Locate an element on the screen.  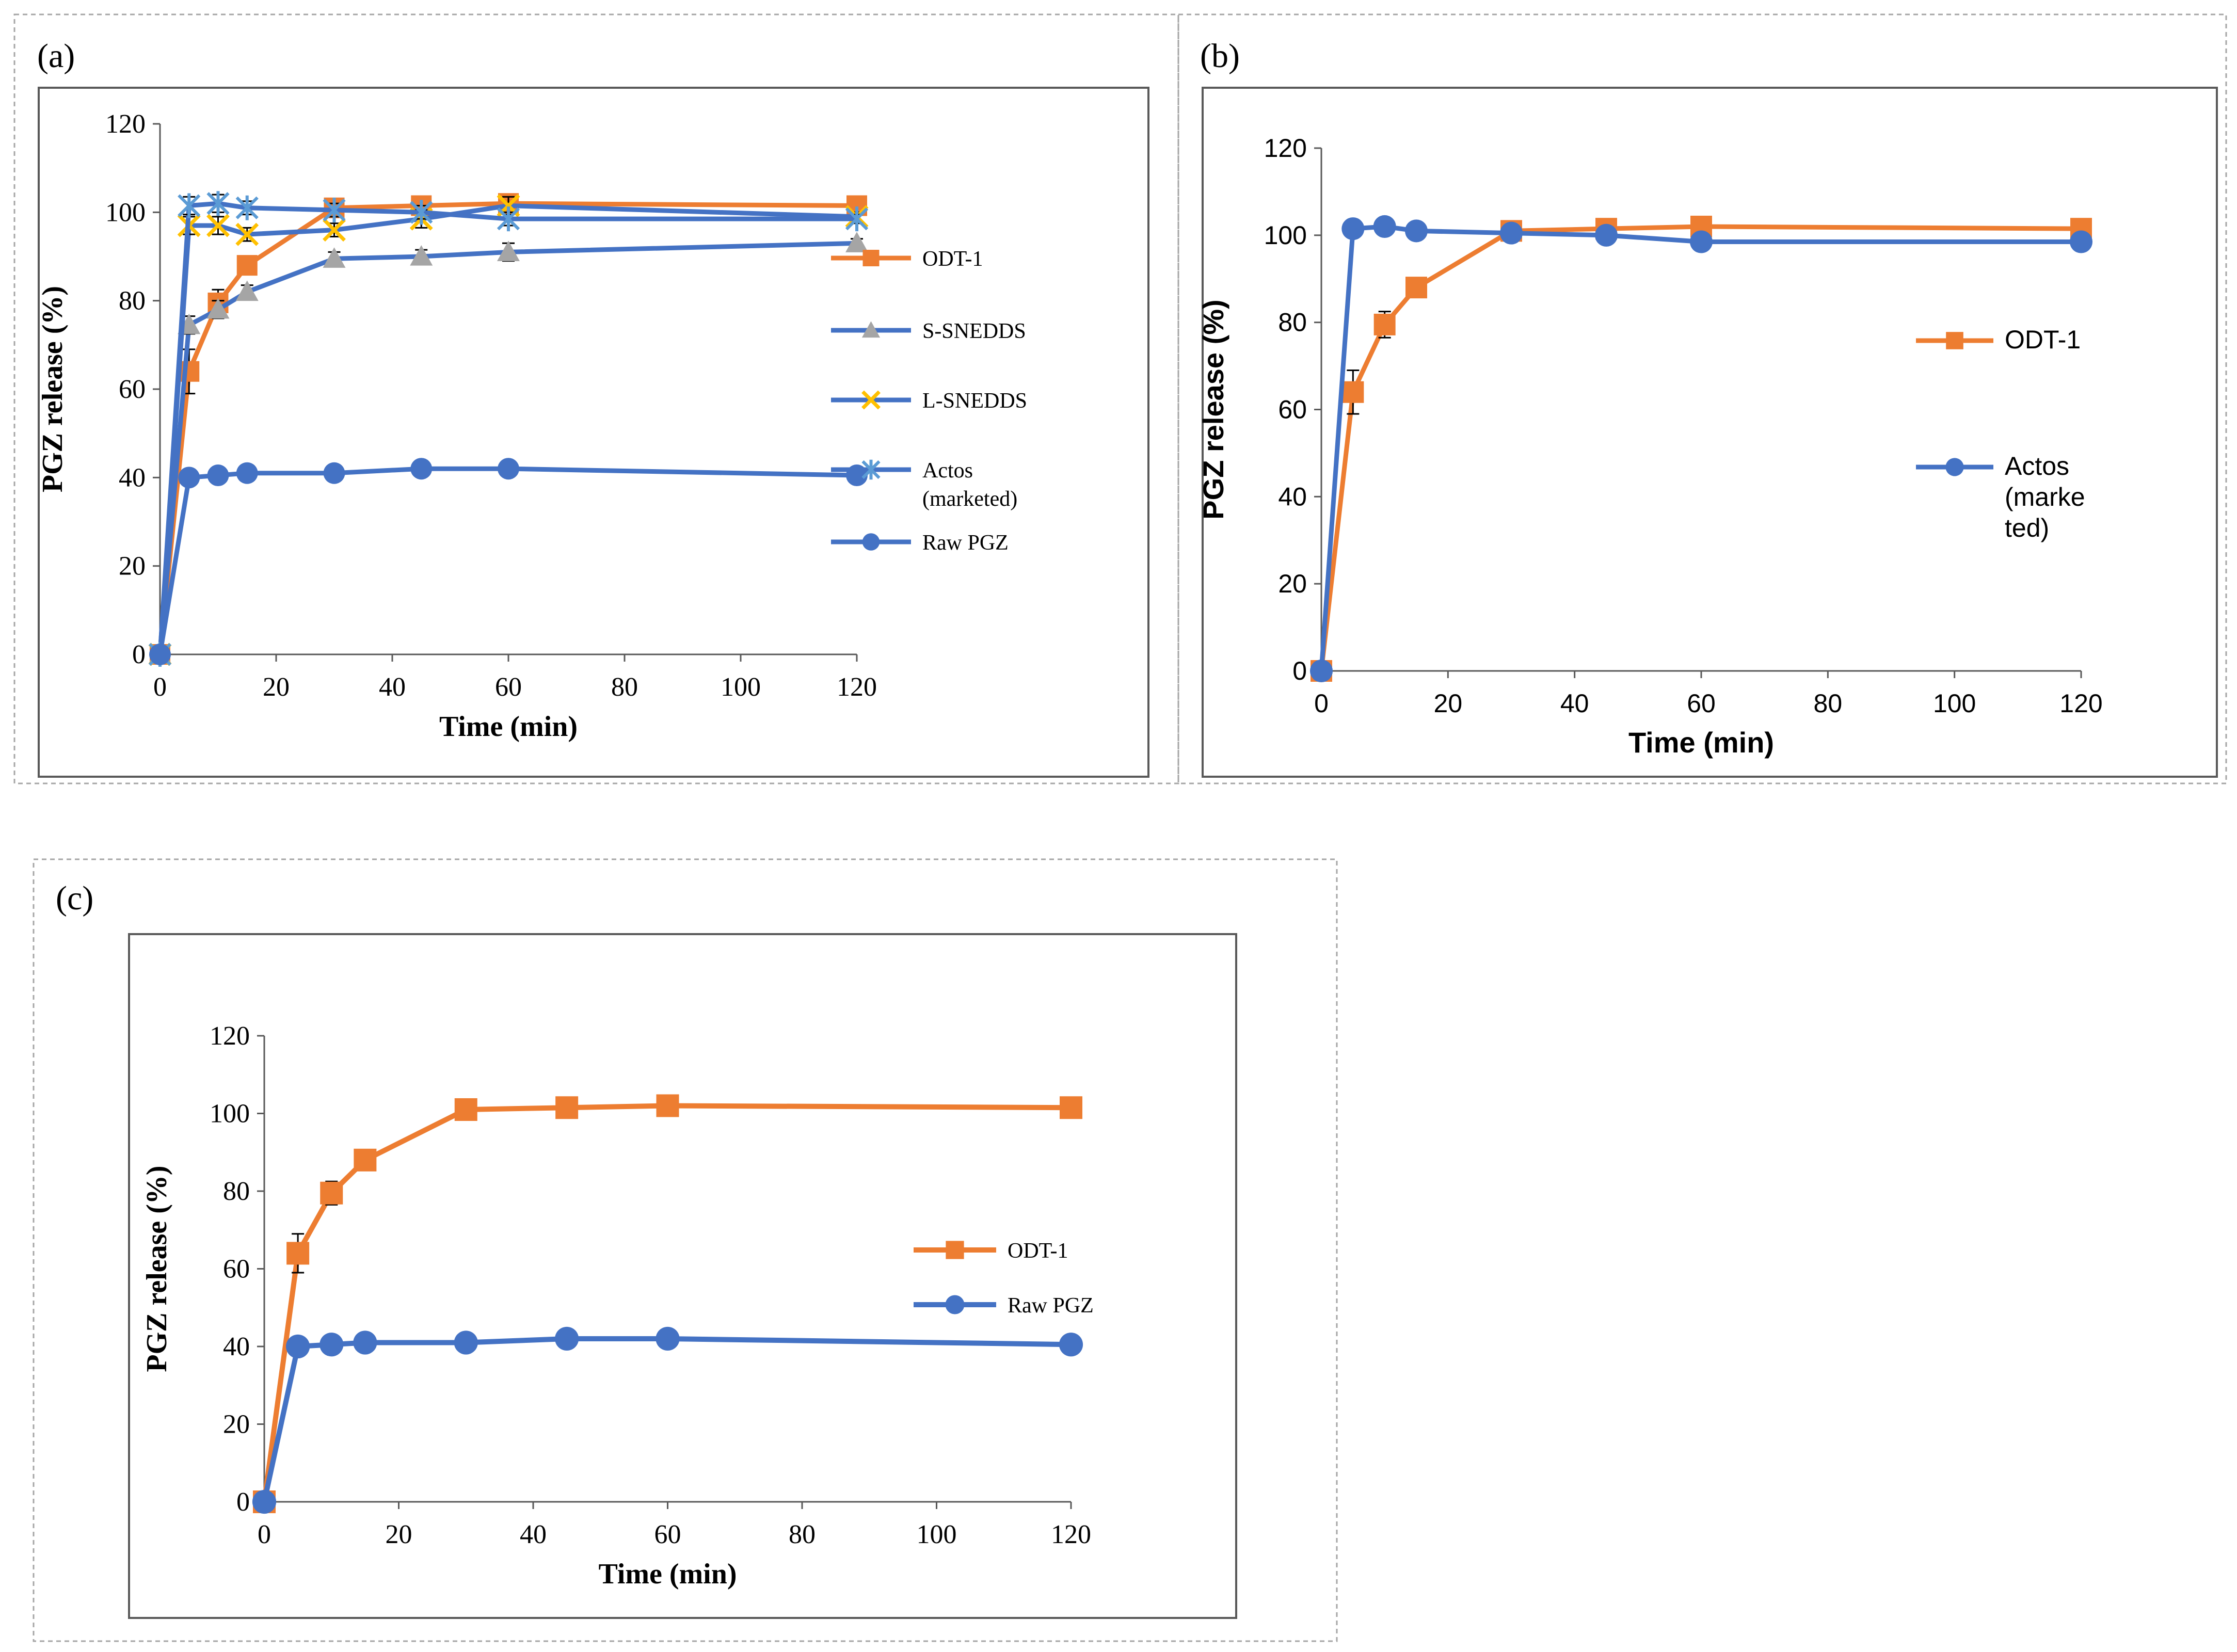
chart-a-y-tick-label: 60 is located at coordinates (132, 389).